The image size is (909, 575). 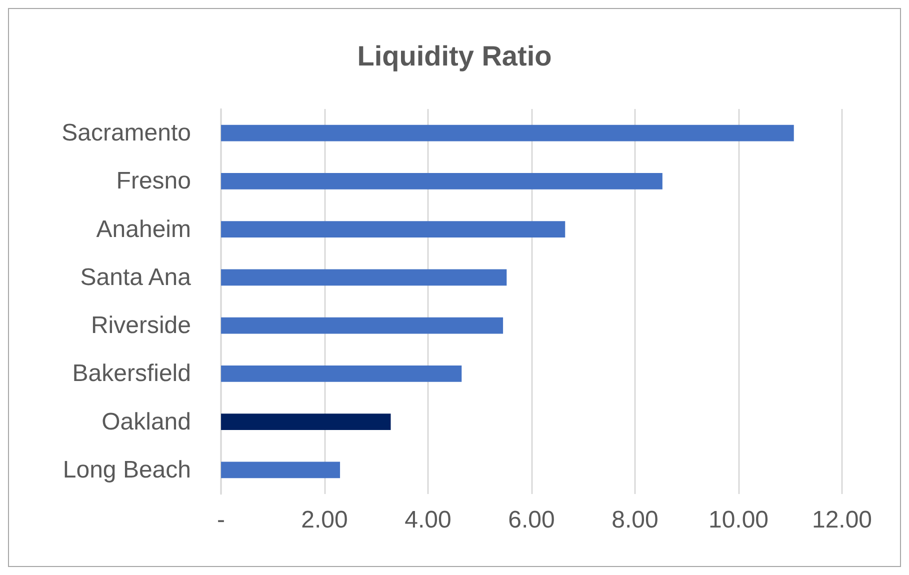 I want to click on y-tick-label: Oakland, so click(x=146, y=422).